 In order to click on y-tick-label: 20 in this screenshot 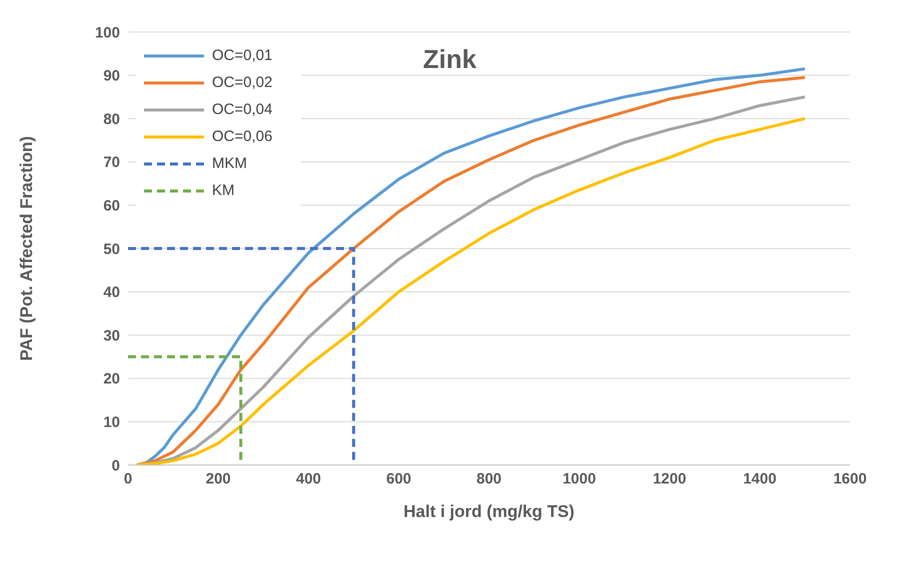, I will do `click(111, 379)`.